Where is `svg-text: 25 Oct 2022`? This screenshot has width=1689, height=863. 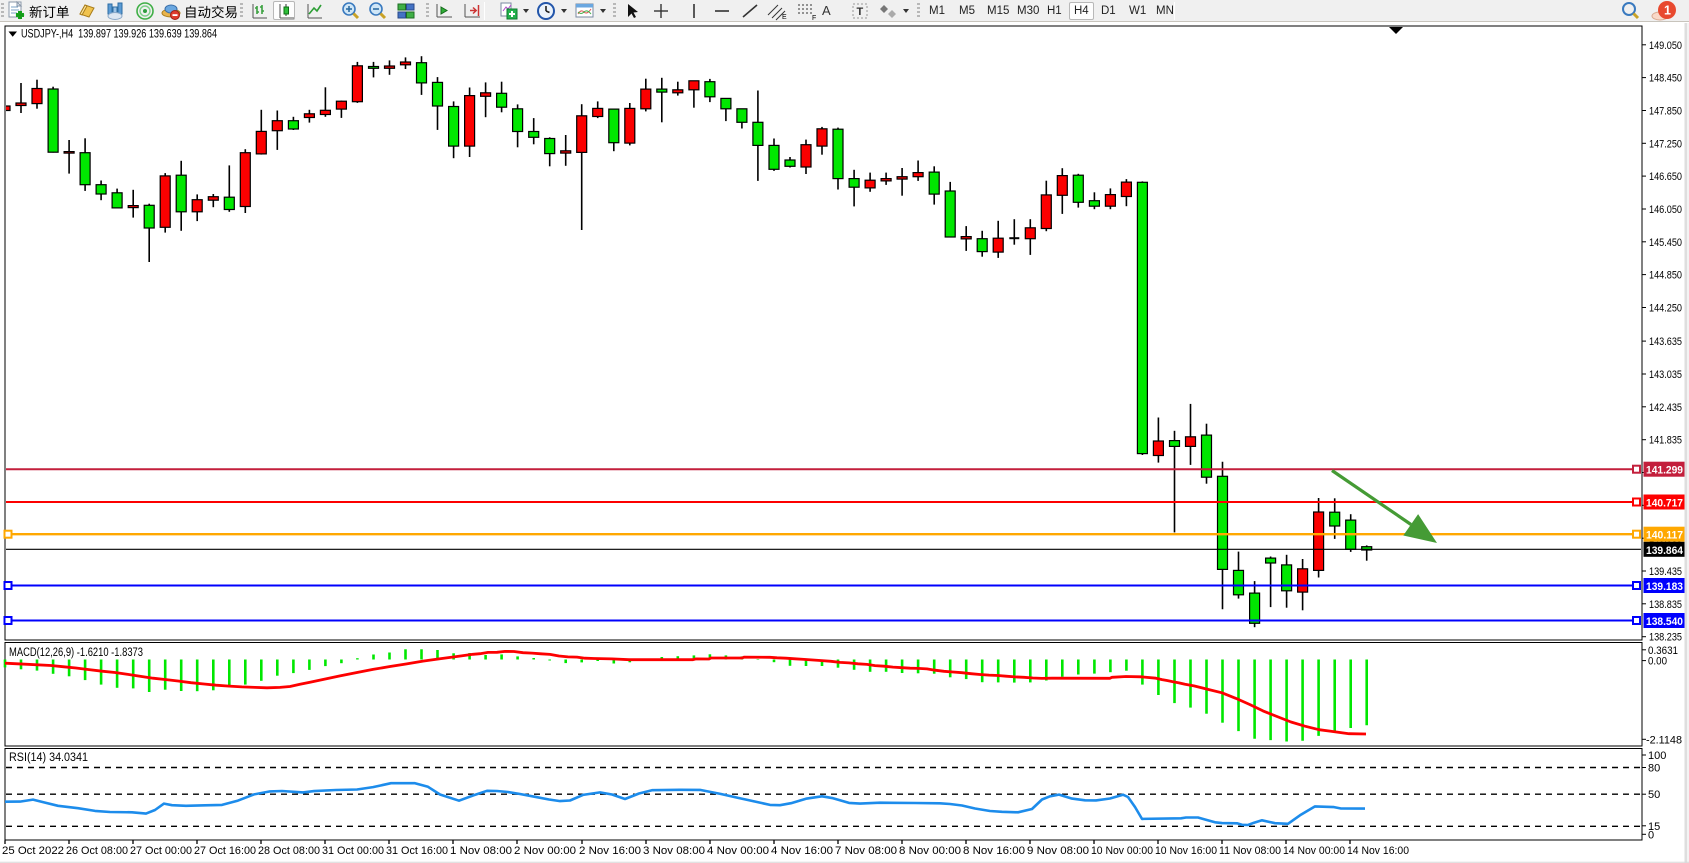 svg-text: 25 Oct 2022 is located at coordinates (33, 851).